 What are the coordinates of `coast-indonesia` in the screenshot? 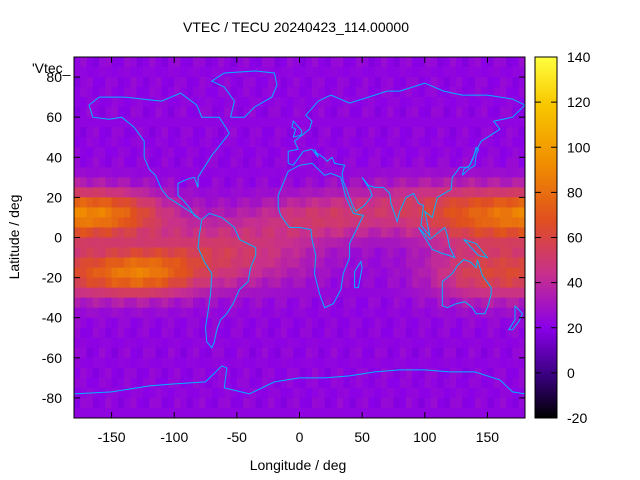 It's located at (437, 242).